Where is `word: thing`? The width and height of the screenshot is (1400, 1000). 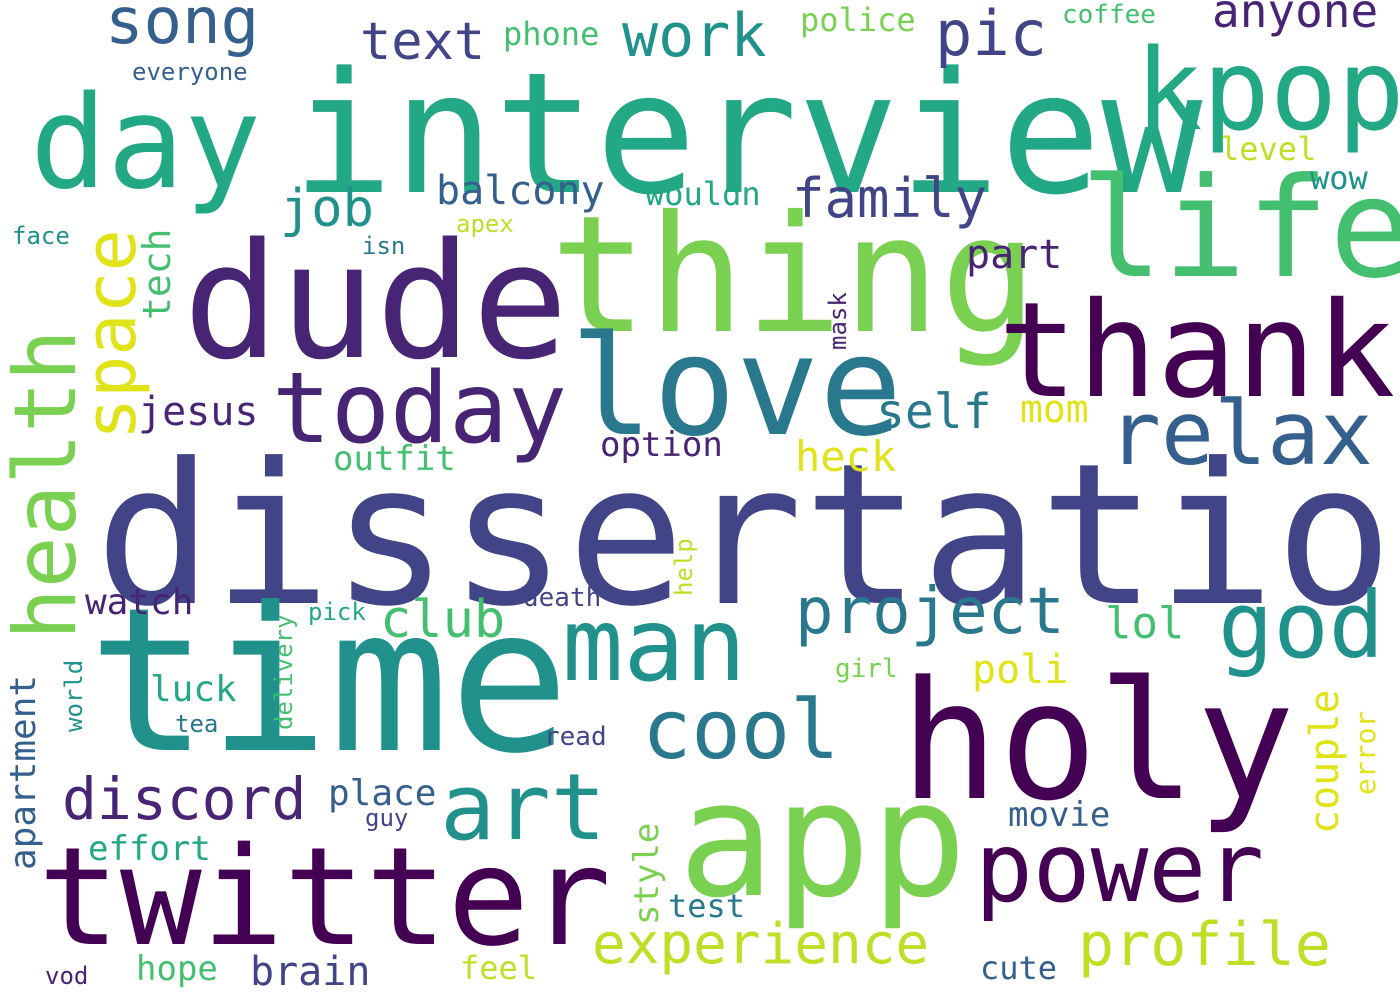
word: thing is located at coordinates (794, 276).